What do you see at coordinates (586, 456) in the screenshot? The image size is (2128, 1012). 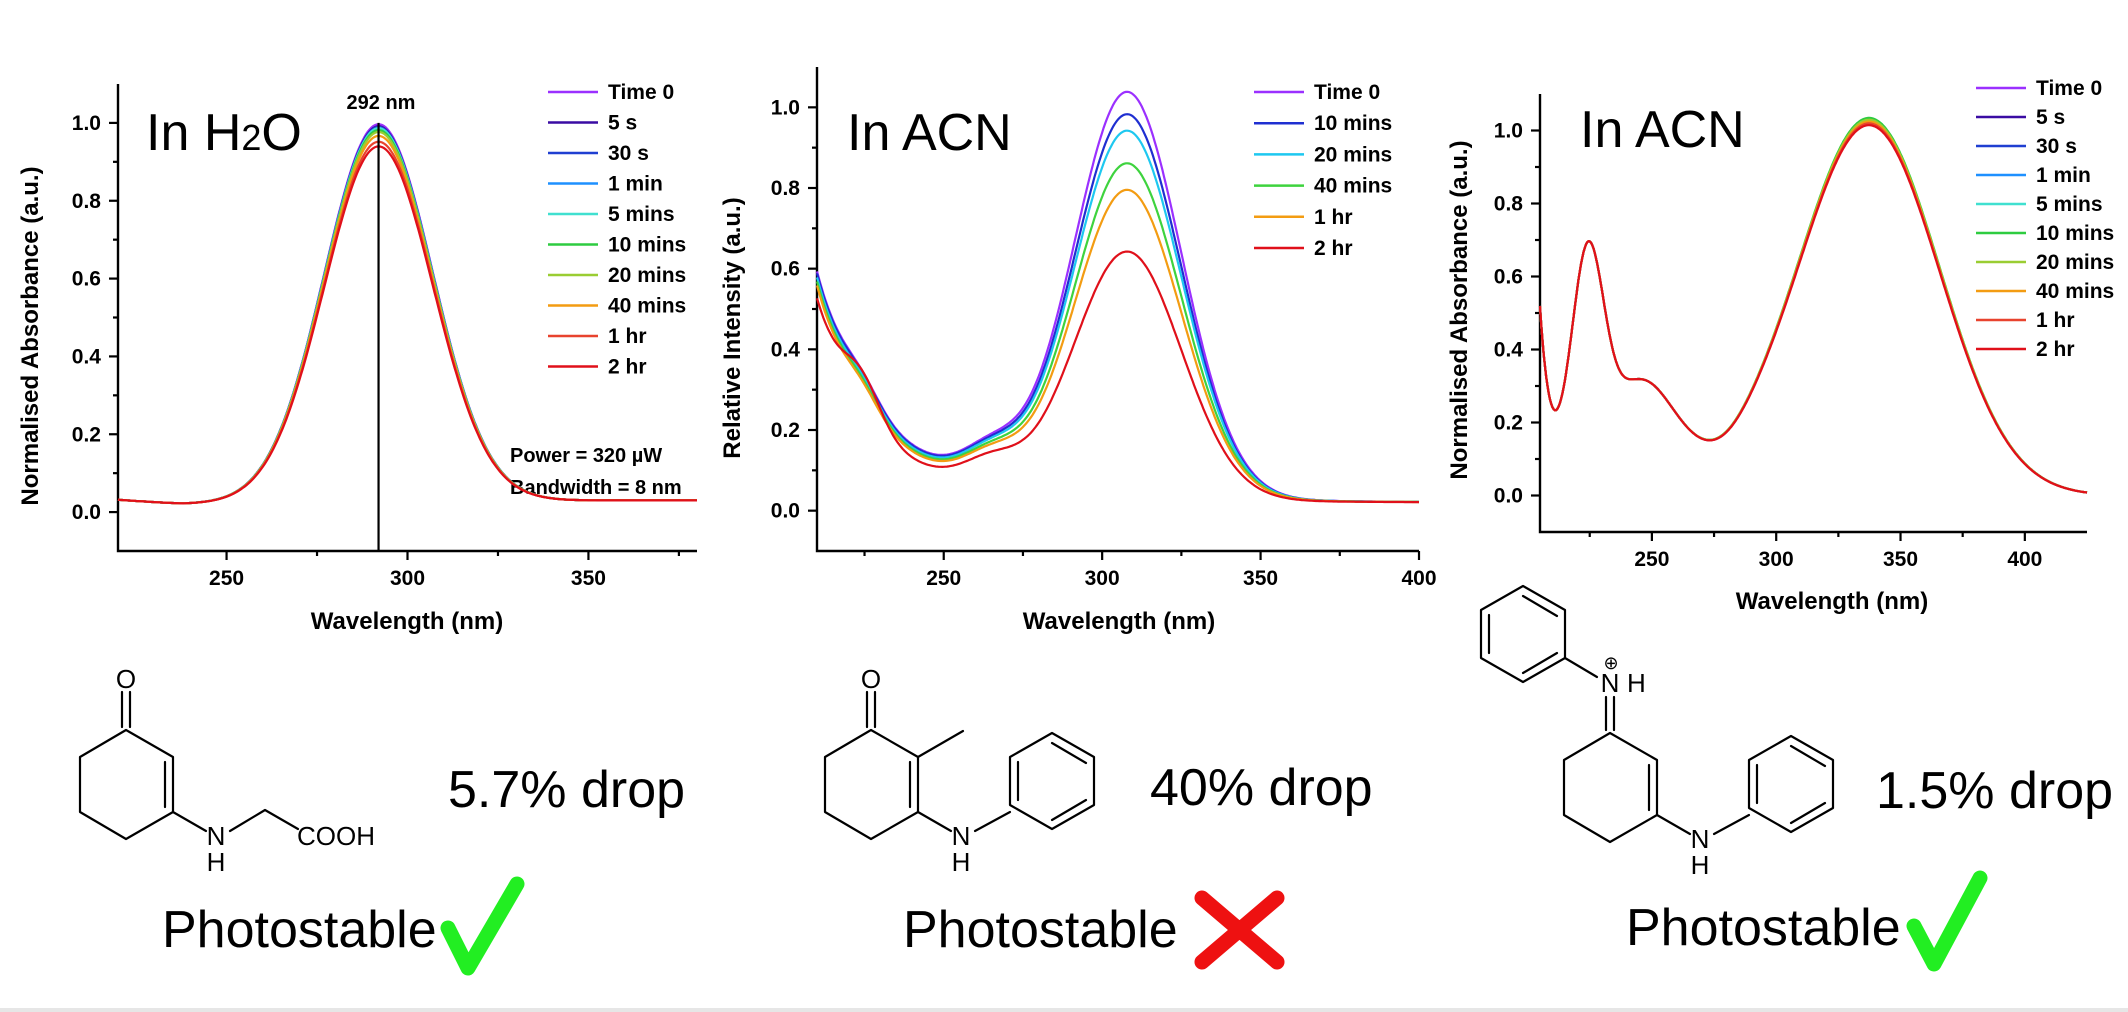 I see `power-annotation: Power = 320 µW` at bounding box center [586, 456].